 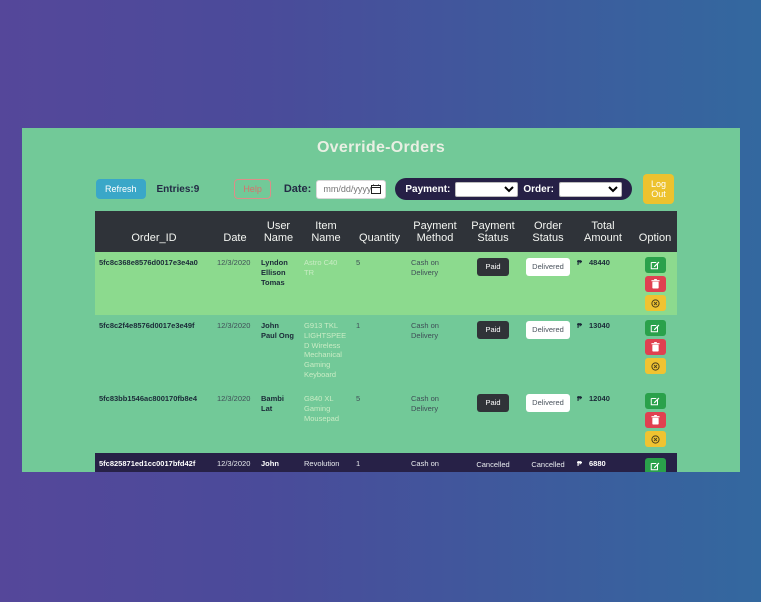 I want to click on payment-status-cell: Cancelled, so click(x=493, y=462).